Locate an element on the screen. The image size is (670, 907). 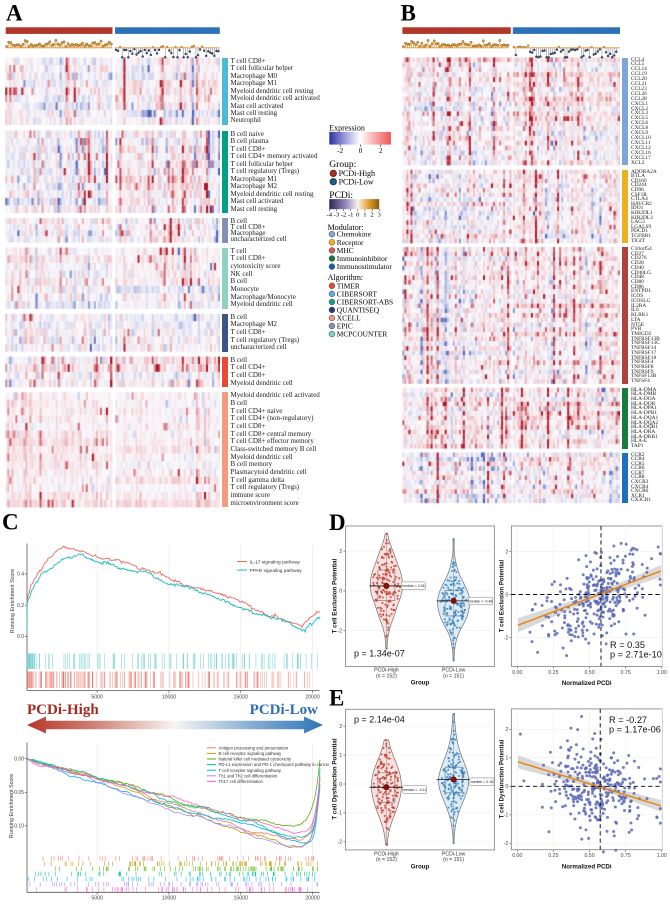
svg-text:T cell receptor signaling path: T cell receptor signaling pathway is located at coordinates (250, 770).